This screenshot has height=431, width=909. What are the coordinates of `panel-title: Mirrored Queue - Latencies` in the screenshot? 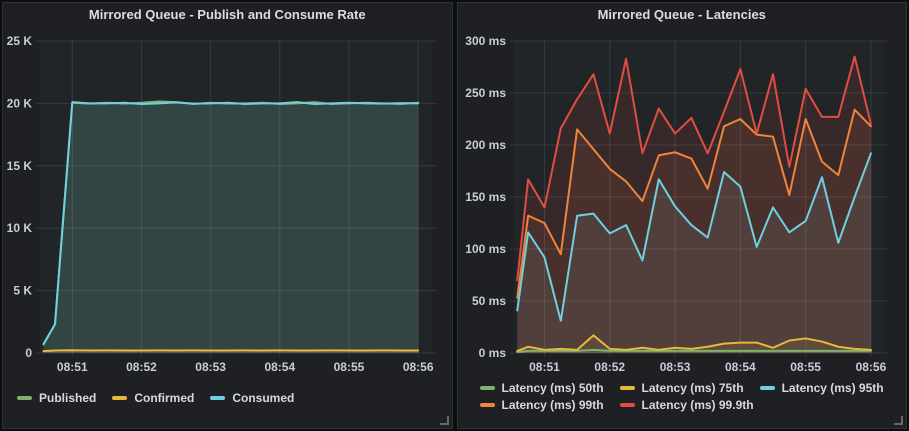 It's located at (681, 14).